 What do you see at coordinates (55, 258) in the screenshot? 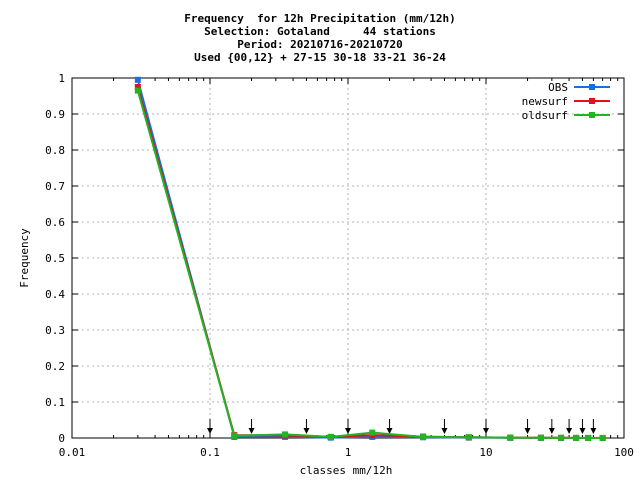
I see `y-tick-label: 0.5` at bounding box center [55, 258].